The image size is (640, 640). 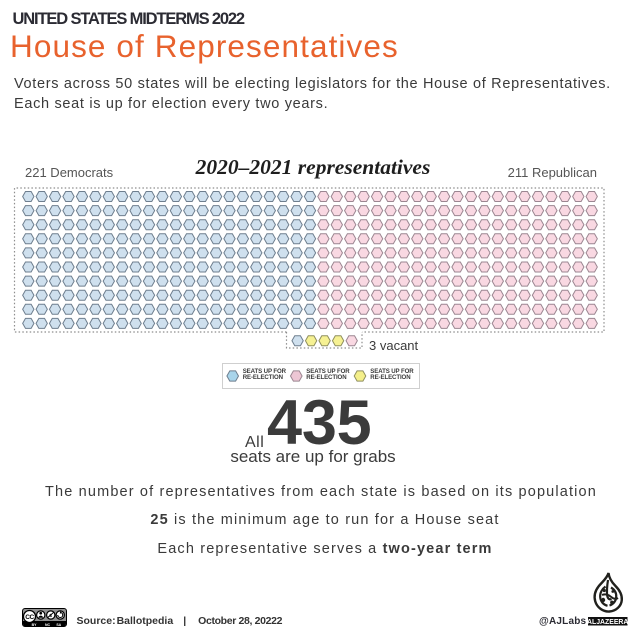 What do you see at coordinates (608, 622) in the screenshot?
I see `svg-text: ALJAZEERA` at bounding box center [608, 622].